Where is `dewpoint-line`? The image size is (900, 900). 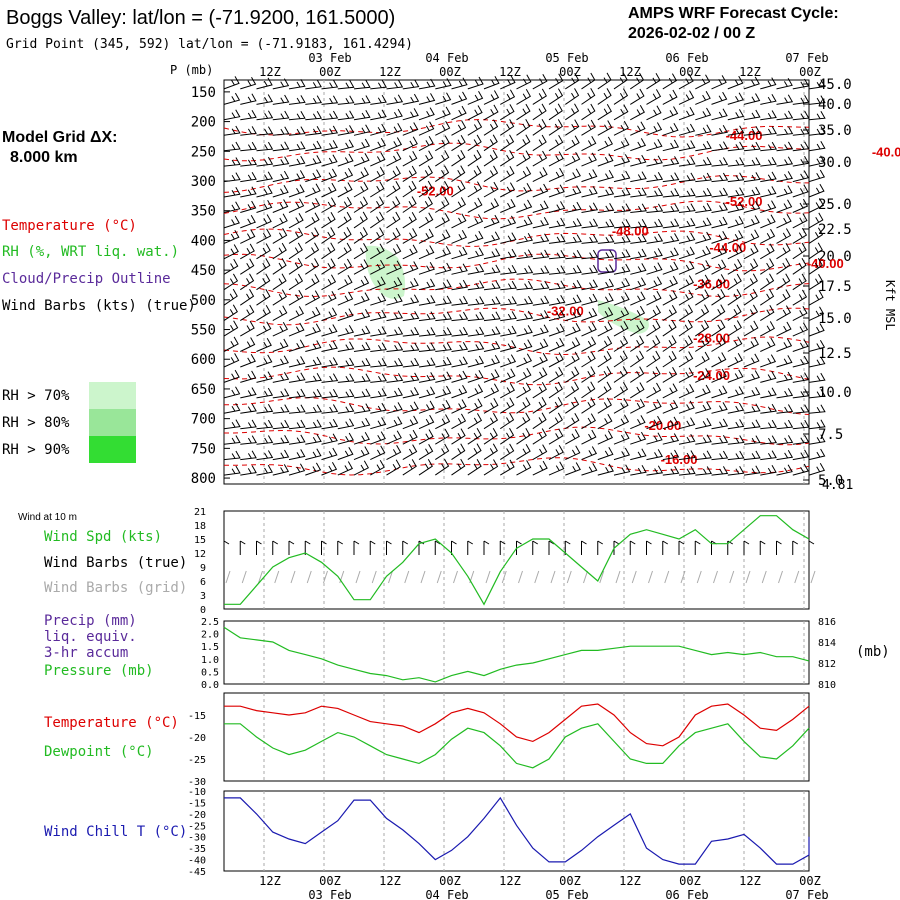 dewpoint-line is located at coordinates (517, 746).